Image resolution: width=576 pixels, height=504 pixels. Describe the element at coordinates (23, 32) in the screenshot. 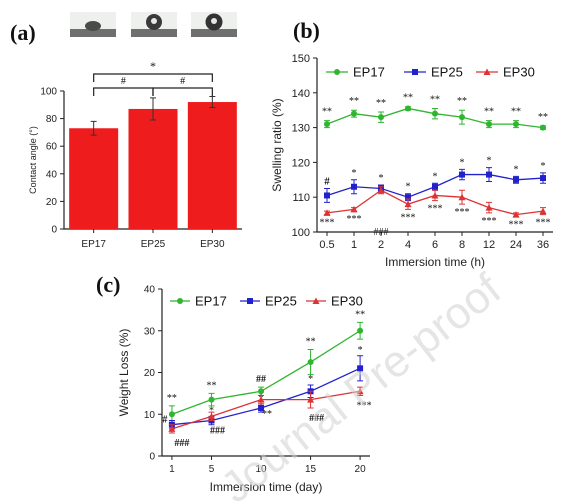

I see `panel-label-a: (a)` at that location.